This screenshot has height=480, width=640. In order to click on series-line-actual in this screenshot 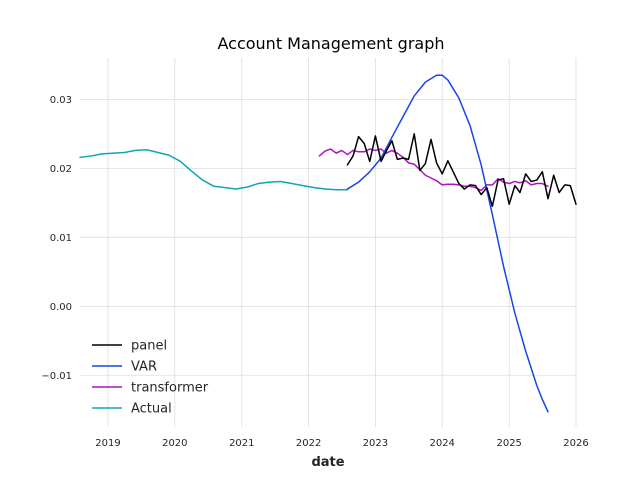, I will do `click(214, 169)`.